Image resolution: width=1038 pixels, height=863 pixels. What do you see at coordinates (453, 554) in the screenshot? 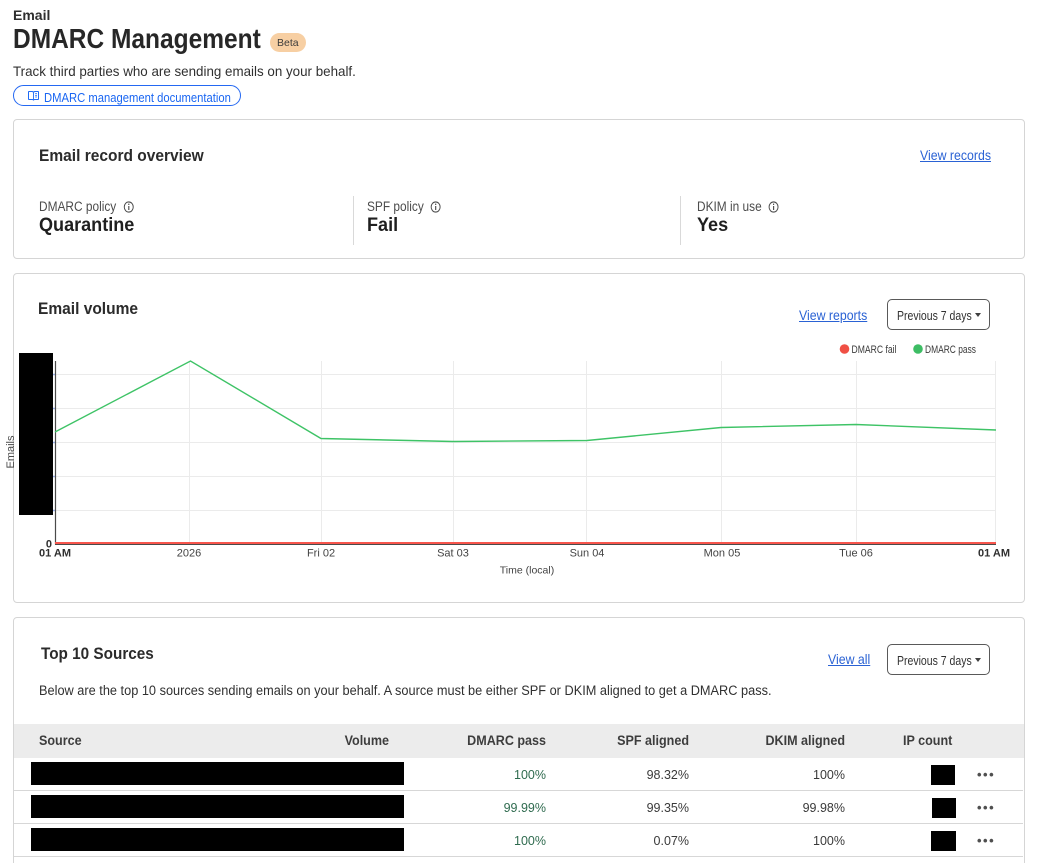
I see `svg-text: Sat 03` at bounding box center [453, 554].